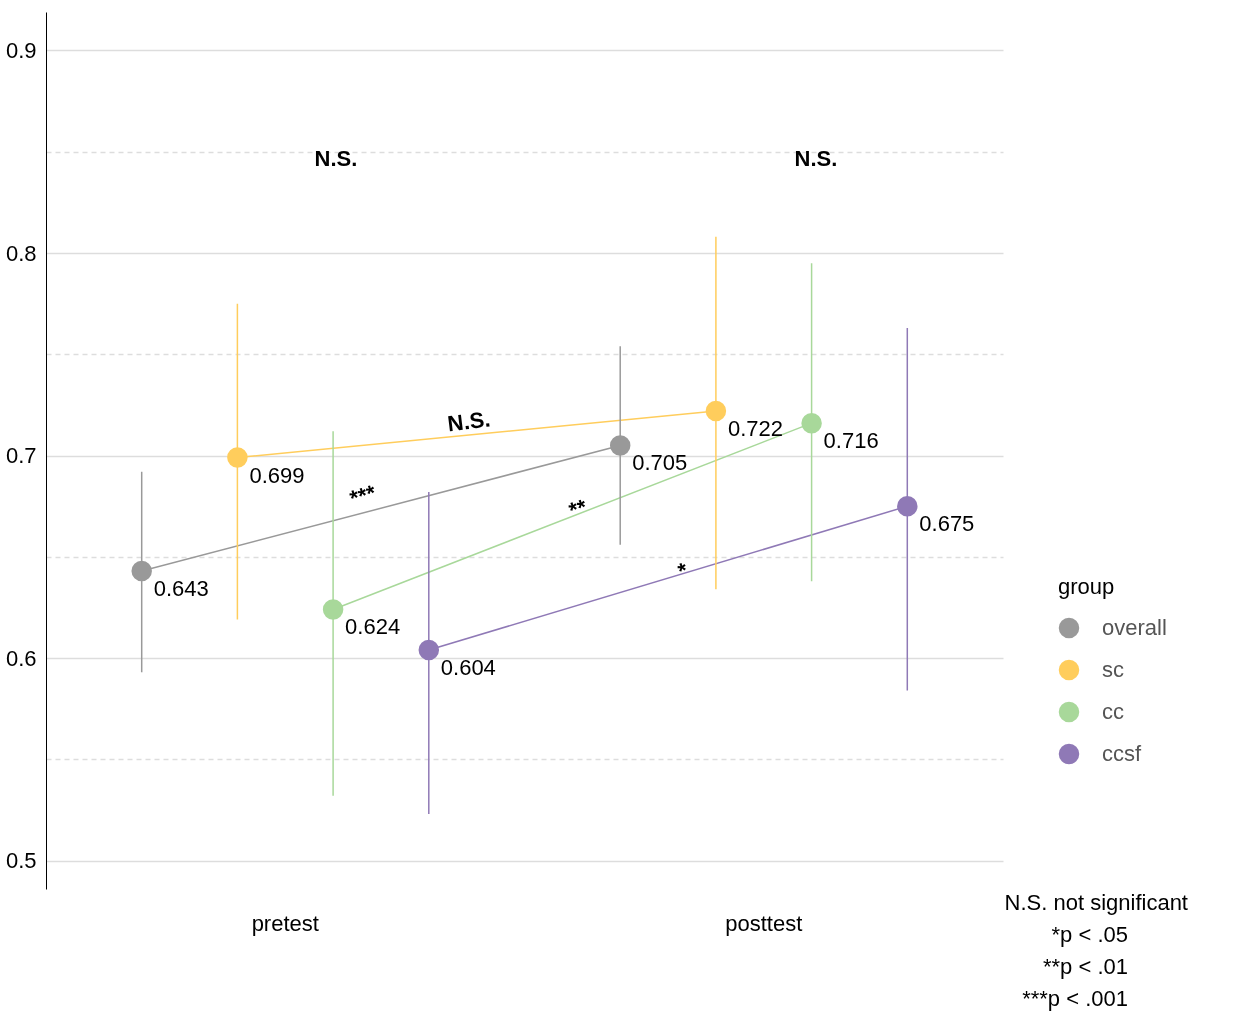  Describe the element at coordinates (285, 923) in the screenshot. I see `x-tick-label: pretest` at that location.